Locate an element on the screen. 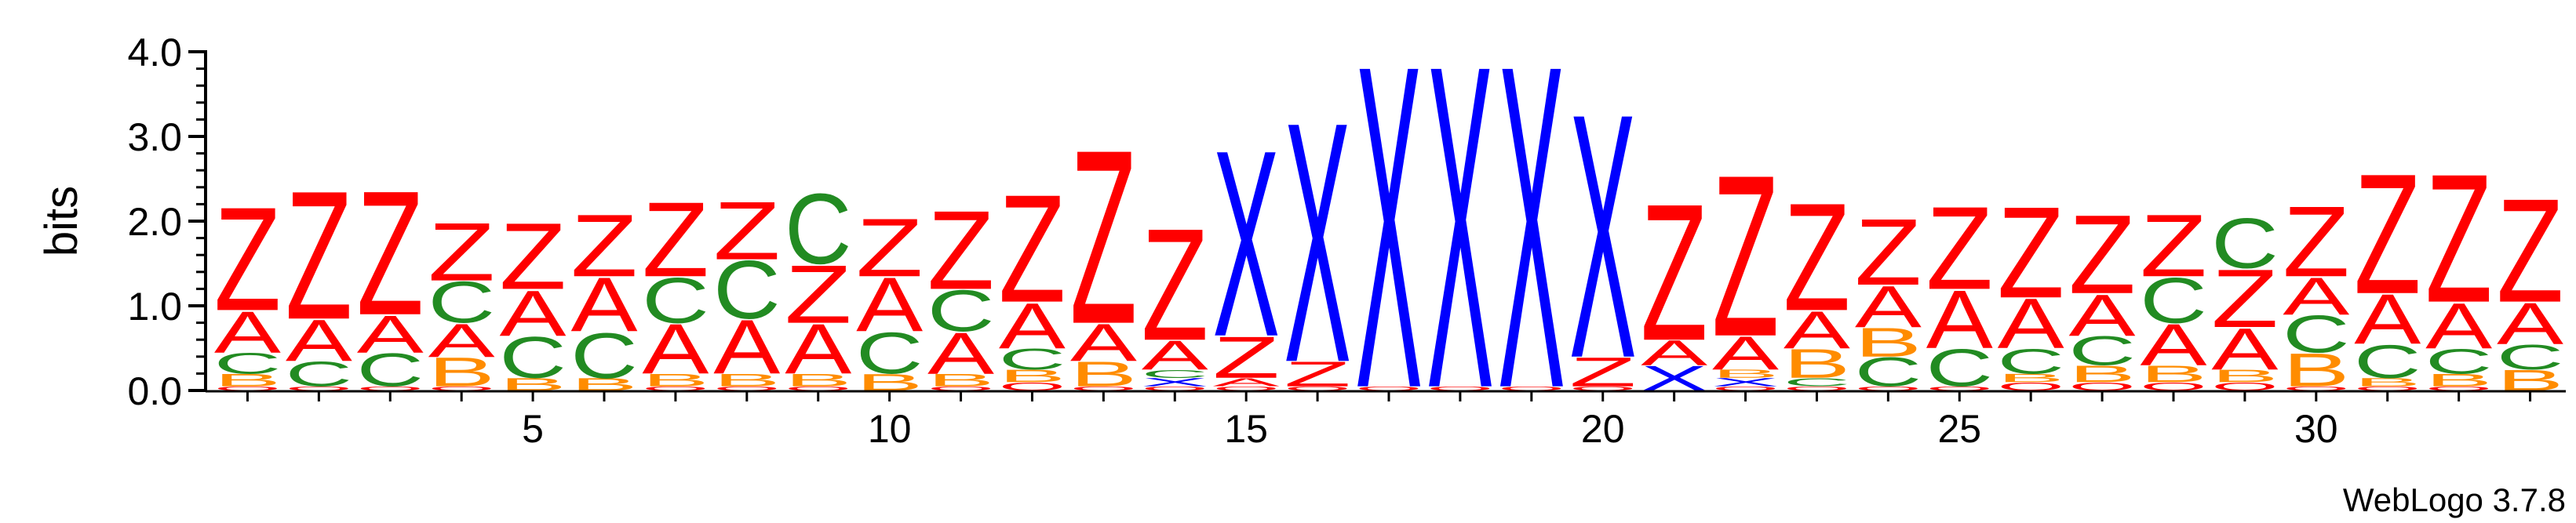 This screenshot has height=523, width=2576. x-axis-ticks: 5 10 15 20 25 30 is located at coordinates (1389, 421).